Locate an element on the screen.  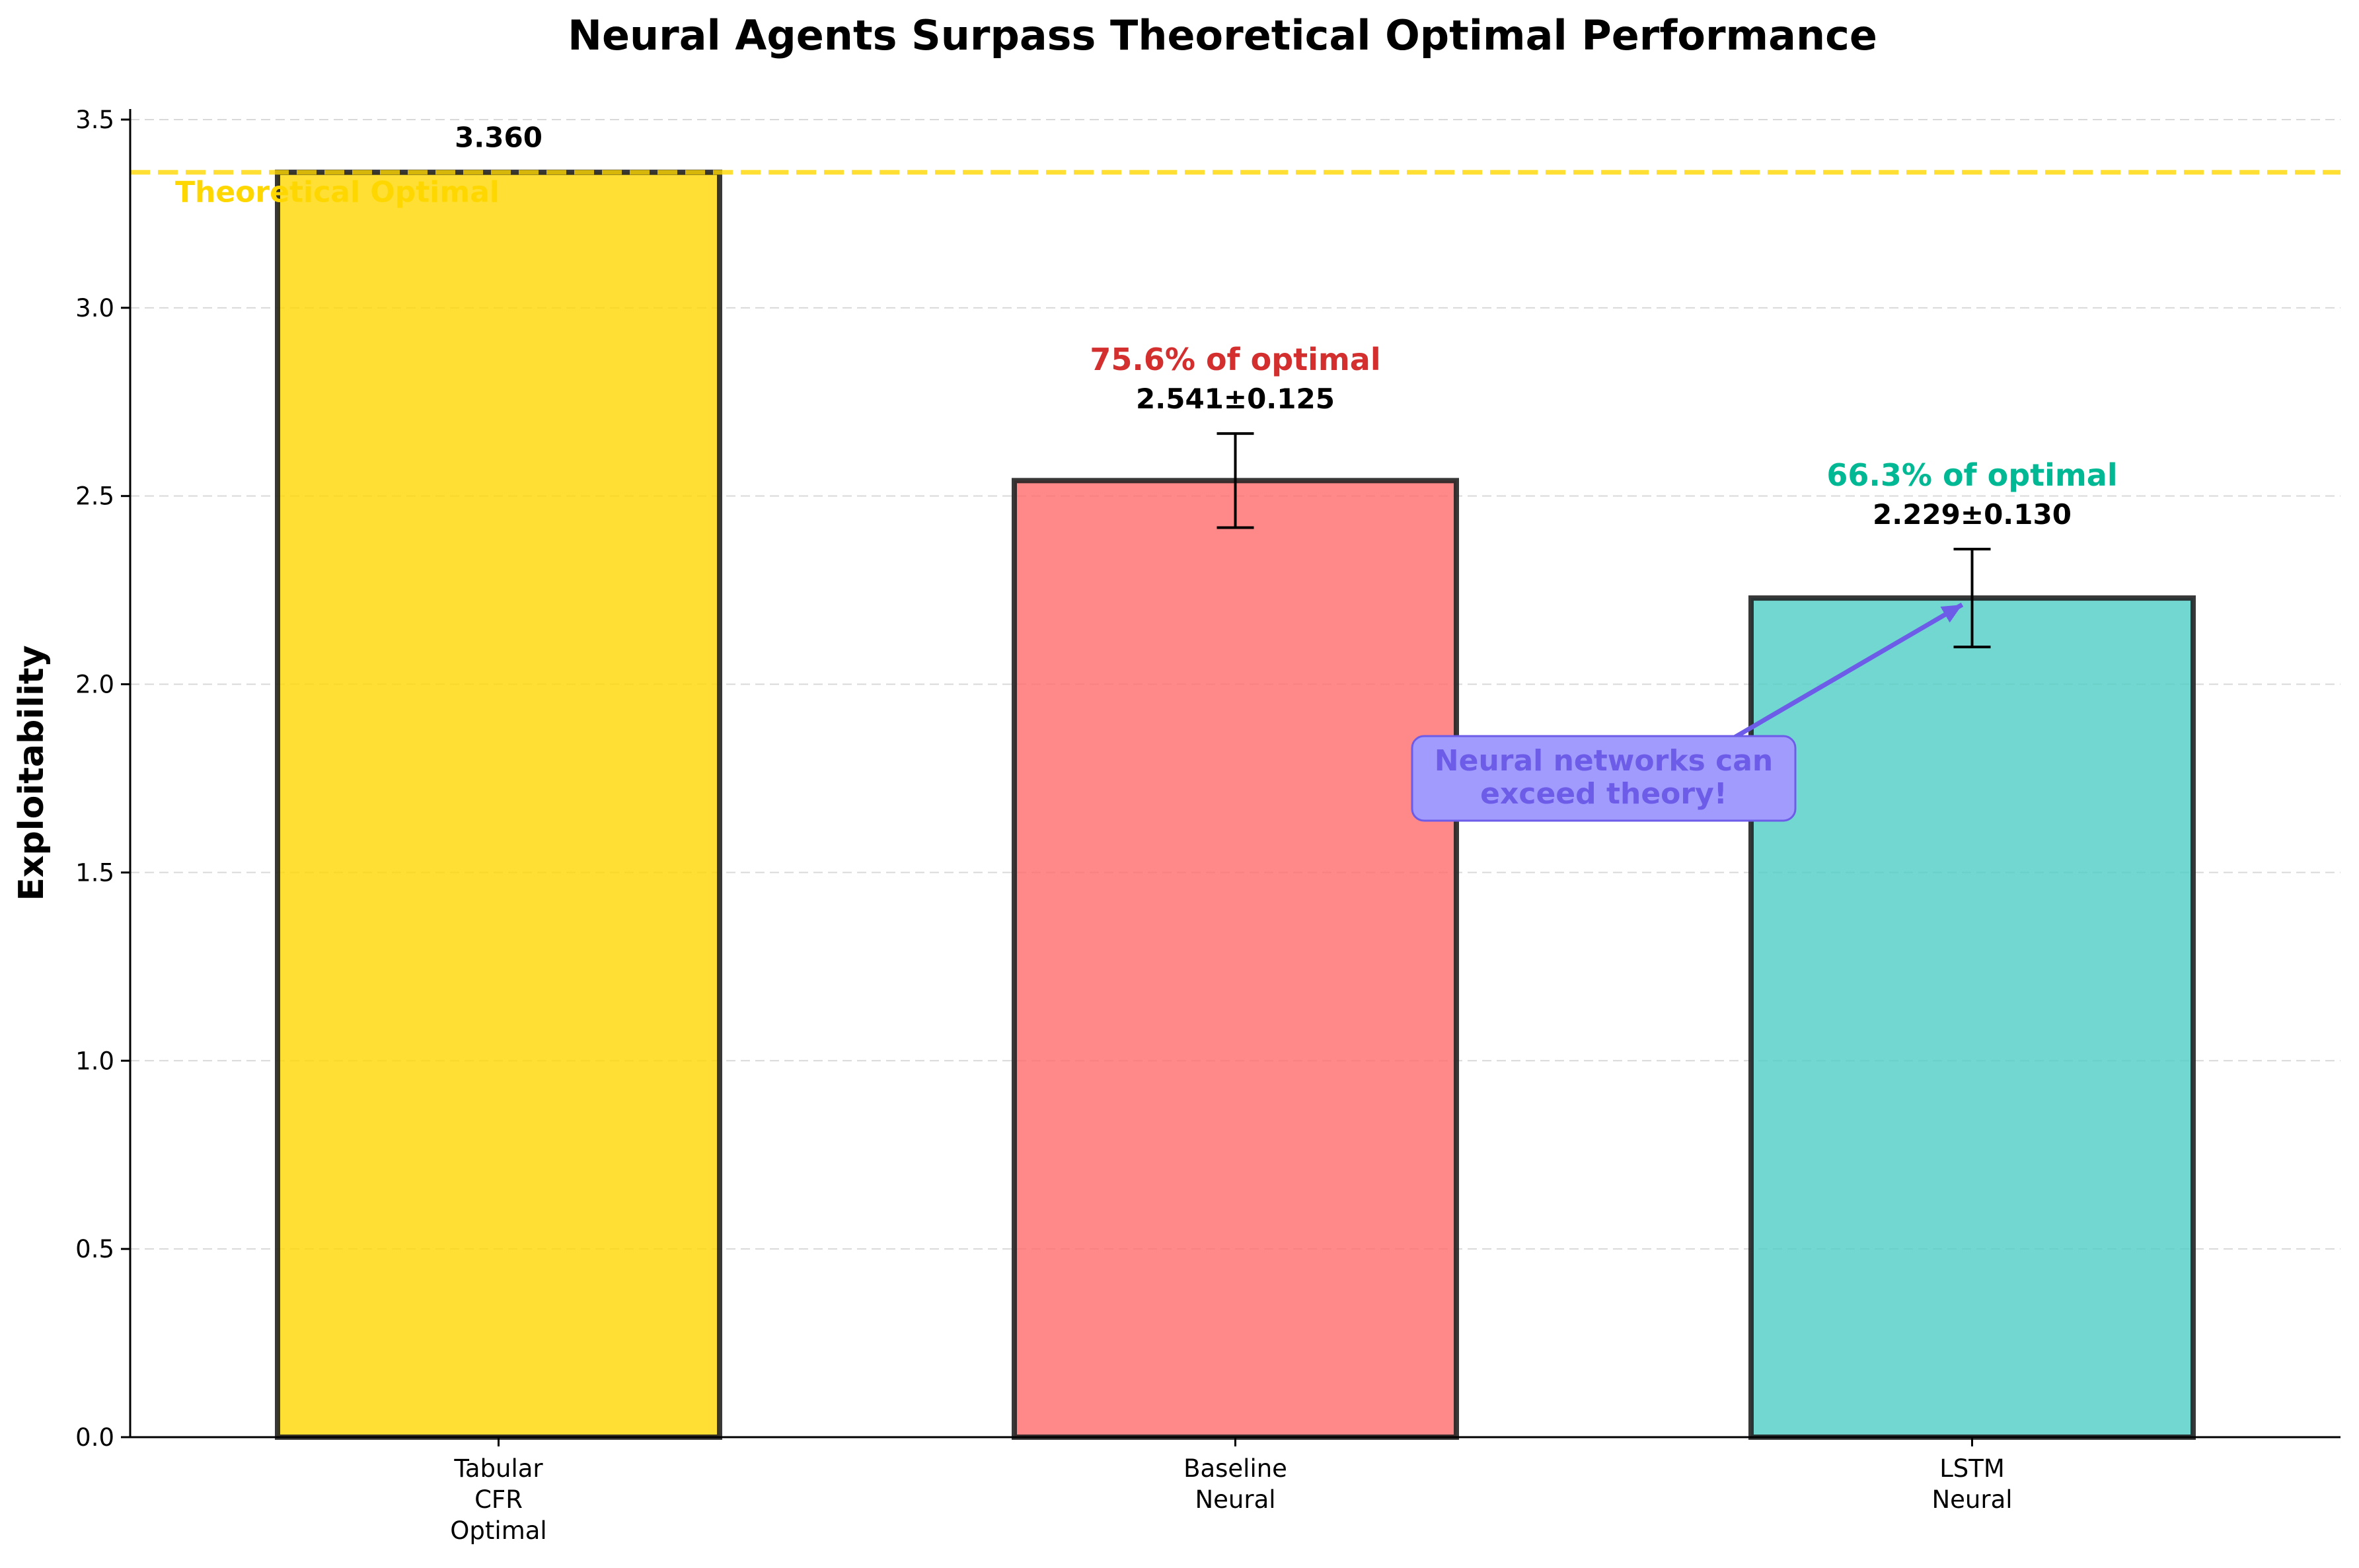
y-tick-label: 0.5 is located at coordinates (94, 1249).